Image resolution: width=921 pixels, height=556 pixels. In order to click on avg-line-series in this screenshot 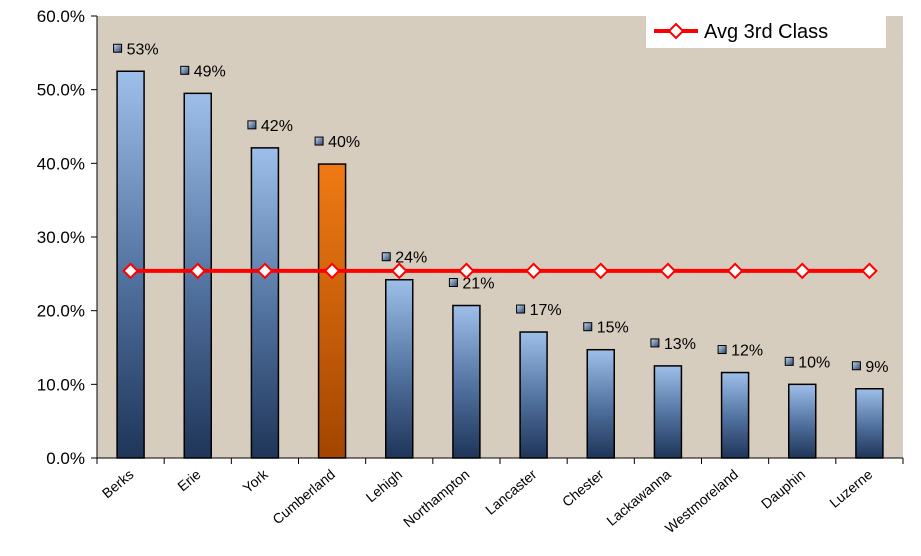, I will do `click(500, 271)`.